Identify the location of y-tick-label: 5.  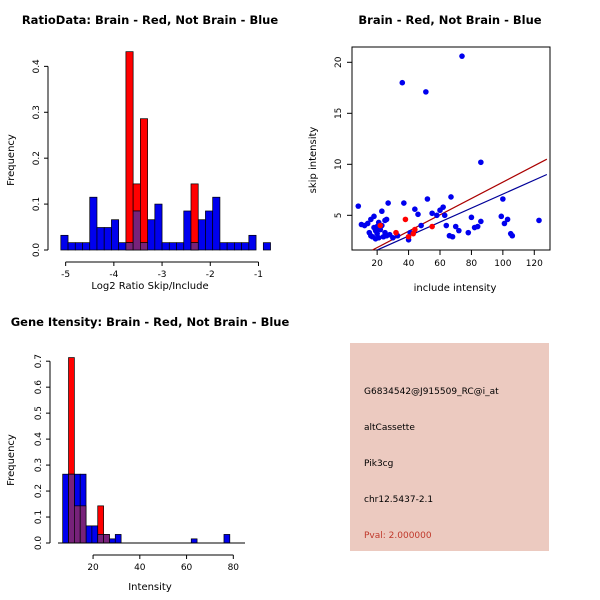
(339, 215).